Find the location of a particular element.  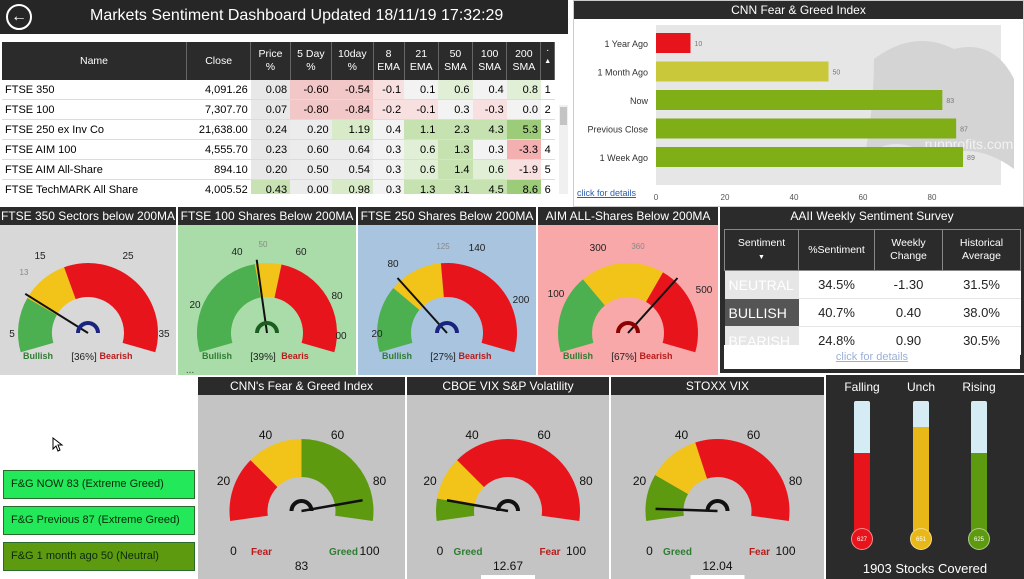

bar-category-label: 1 Week Ago is located at coordinates (624, 158).